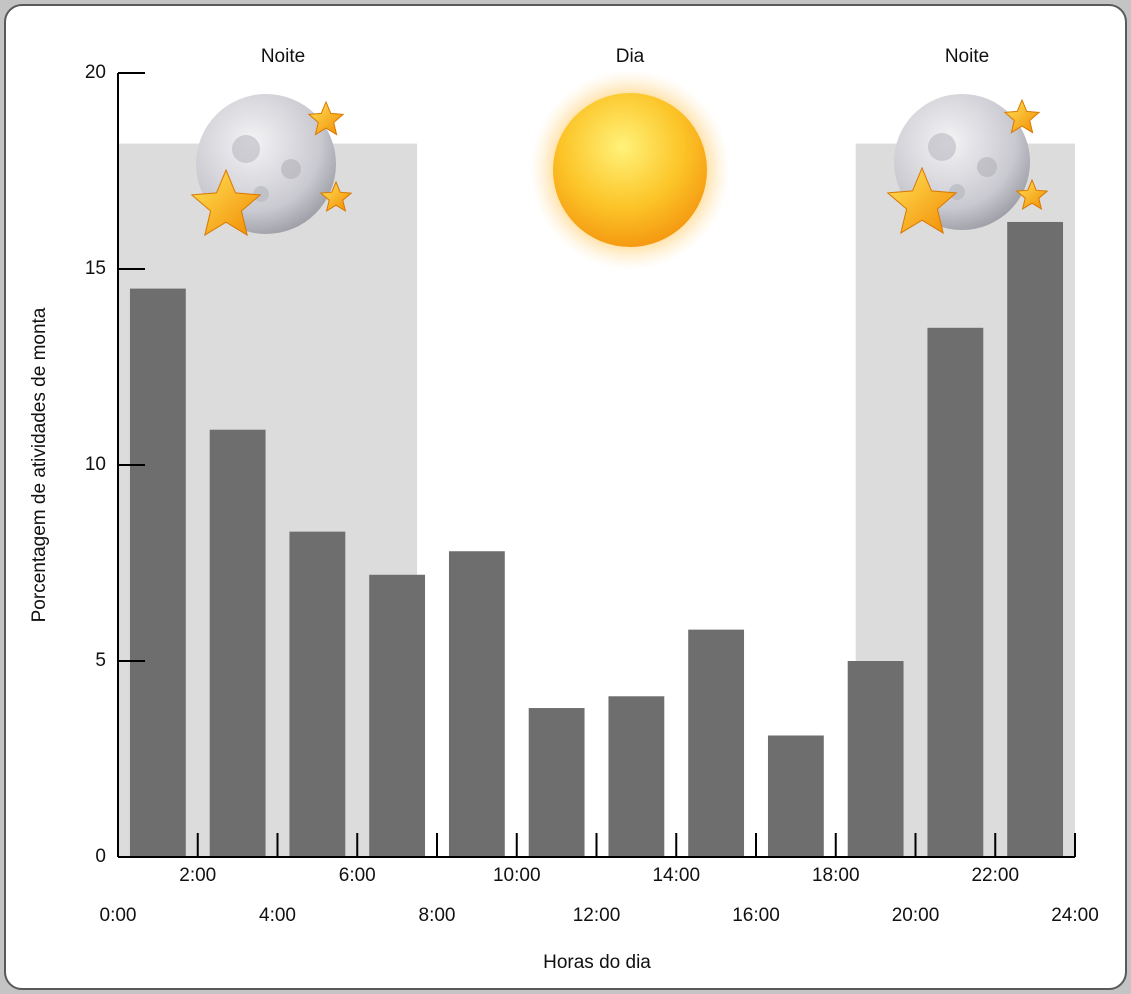 This screenshot has width=1131, height=994. I want to click on y-tick-label: 0, so click(100, 856).